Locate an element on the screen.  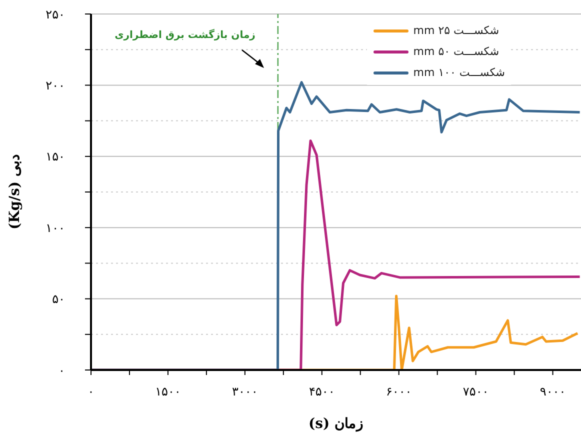
legend-label: شکســـت ۱۰۰ mm is located at coordinates (459, 72).